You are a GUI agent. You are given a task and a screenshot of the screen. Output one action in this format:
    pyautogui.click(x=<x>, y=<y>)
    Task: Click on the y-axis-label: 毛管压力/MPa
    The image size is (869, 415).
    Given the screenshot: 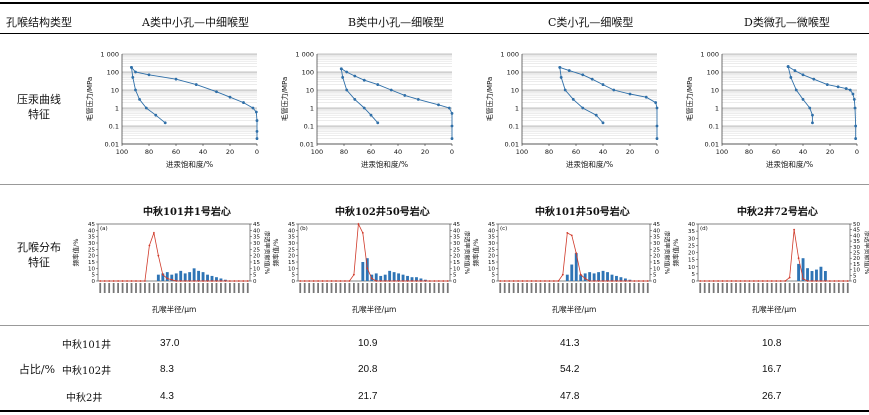 What is the action you would take?
    pyautogui.click(x=284, y=99)
    